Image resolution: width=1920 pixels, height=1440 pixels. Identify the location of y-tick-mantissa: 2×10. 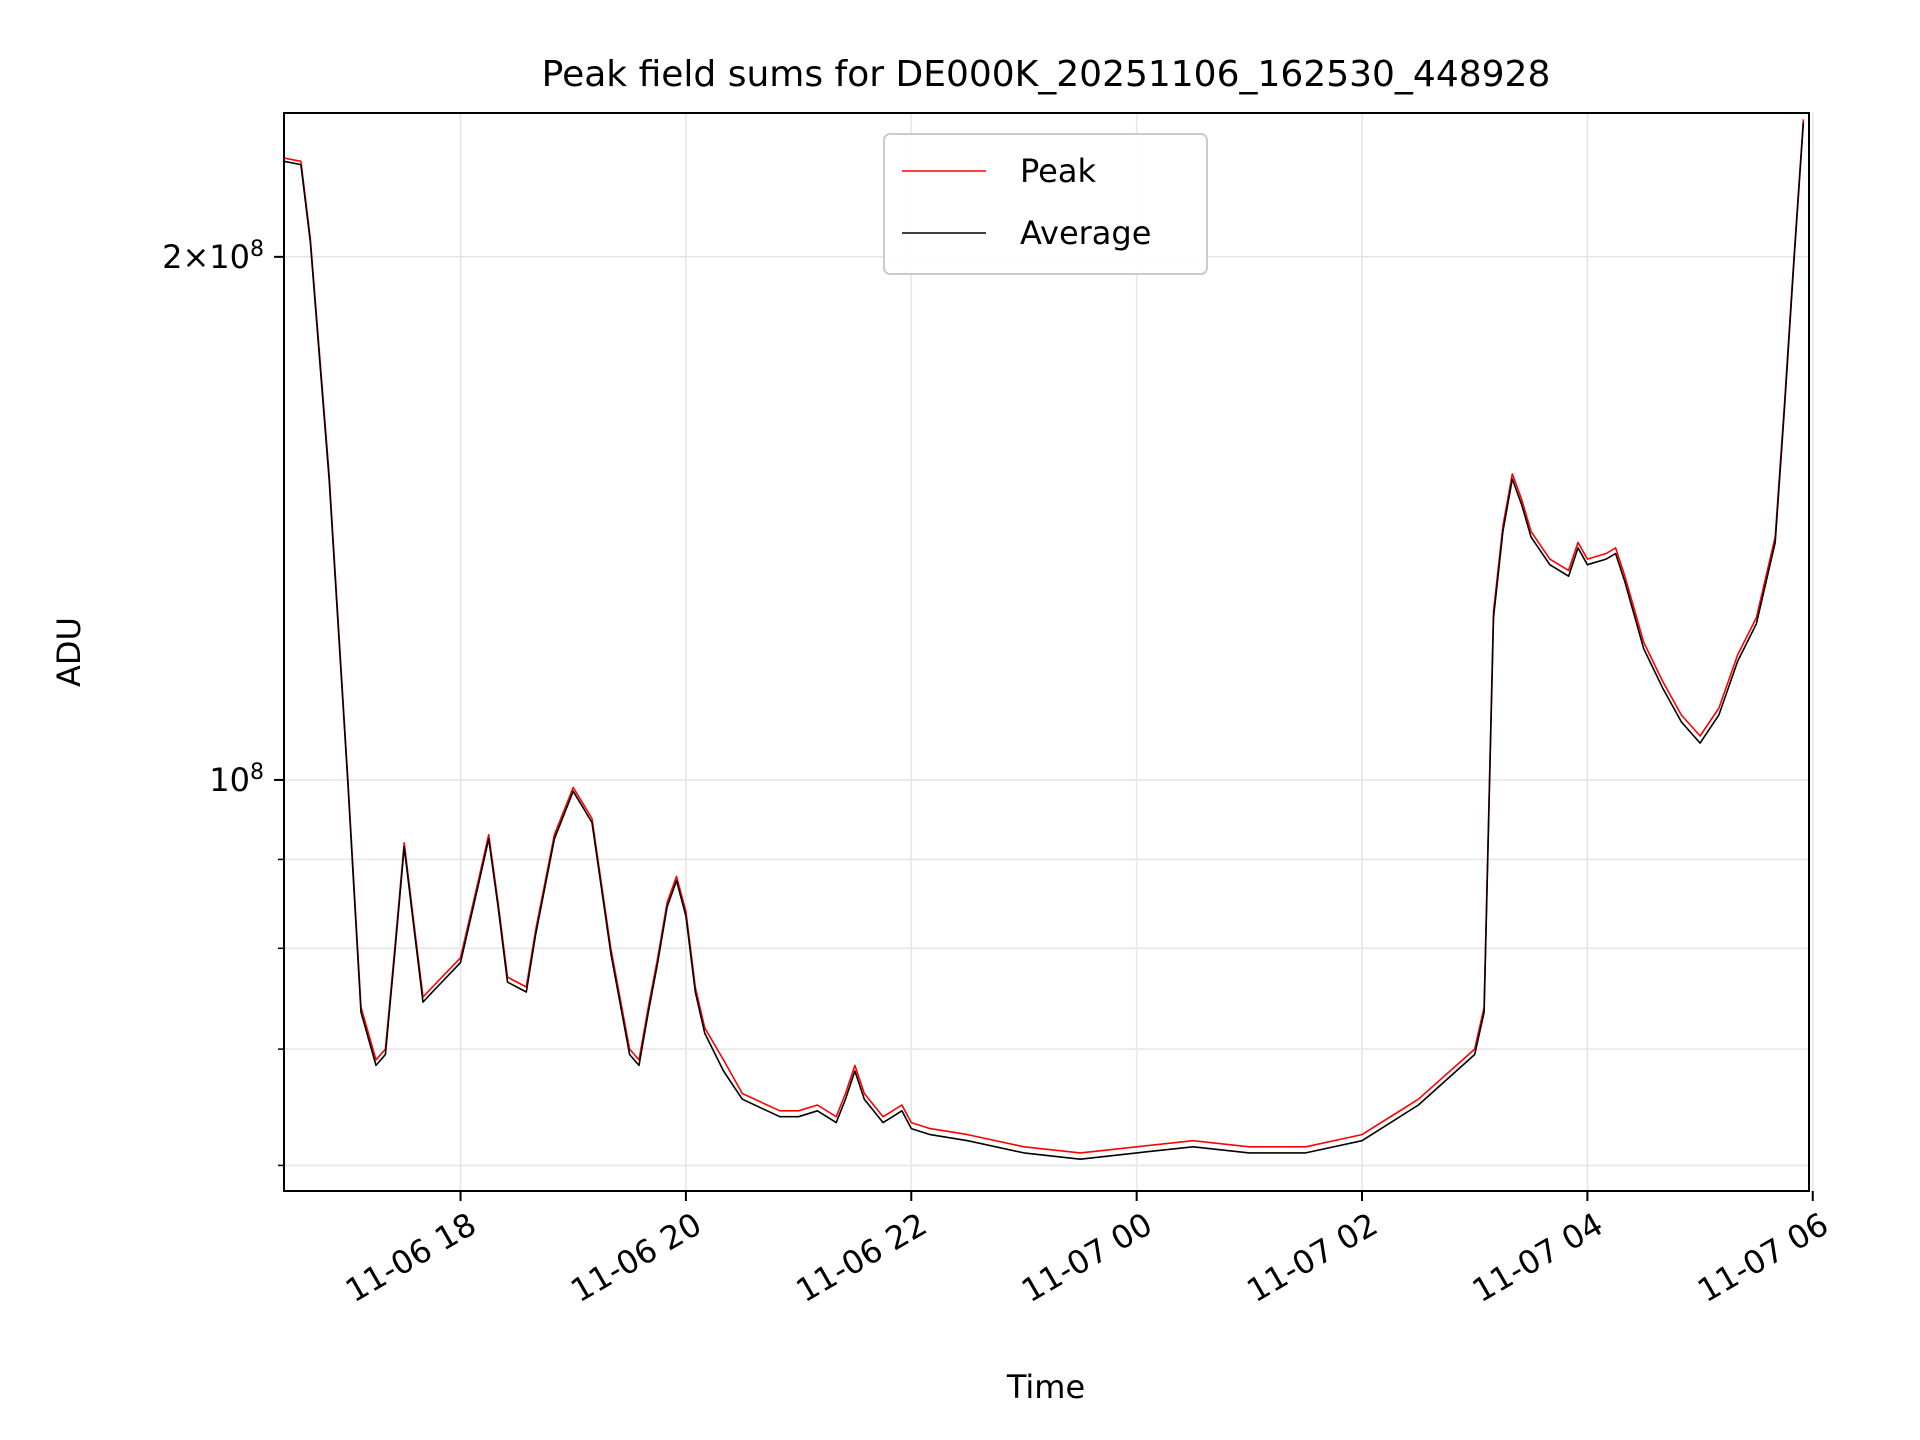
(206, 257).